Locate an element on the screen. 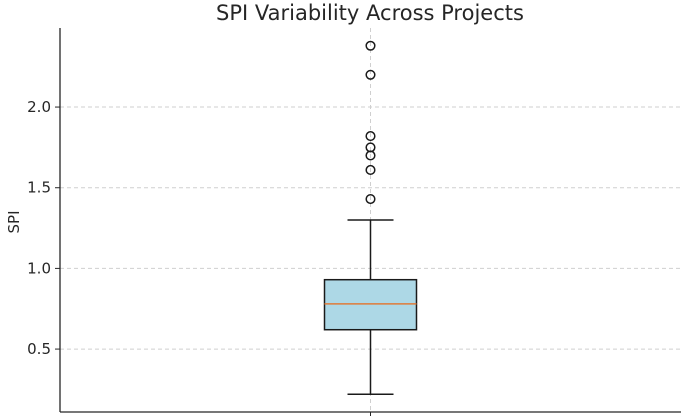  y-tick-label: 1.5 is located at coordinates (39, 188).